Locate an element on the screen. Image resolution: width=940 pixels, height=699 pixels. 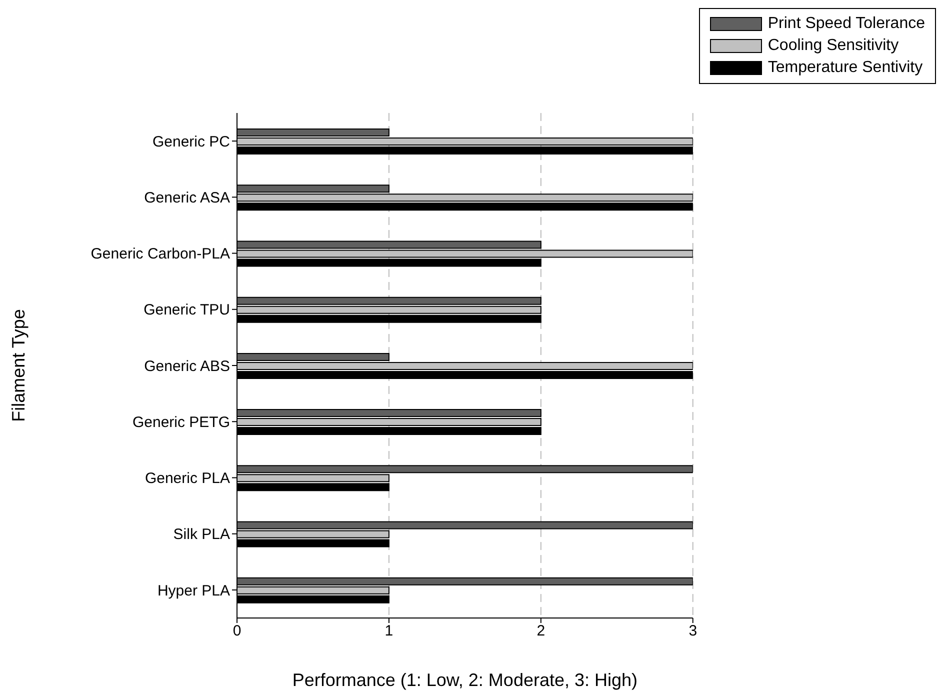
legend-label: Temperature Sentivity is located at coordinates (845, 68).